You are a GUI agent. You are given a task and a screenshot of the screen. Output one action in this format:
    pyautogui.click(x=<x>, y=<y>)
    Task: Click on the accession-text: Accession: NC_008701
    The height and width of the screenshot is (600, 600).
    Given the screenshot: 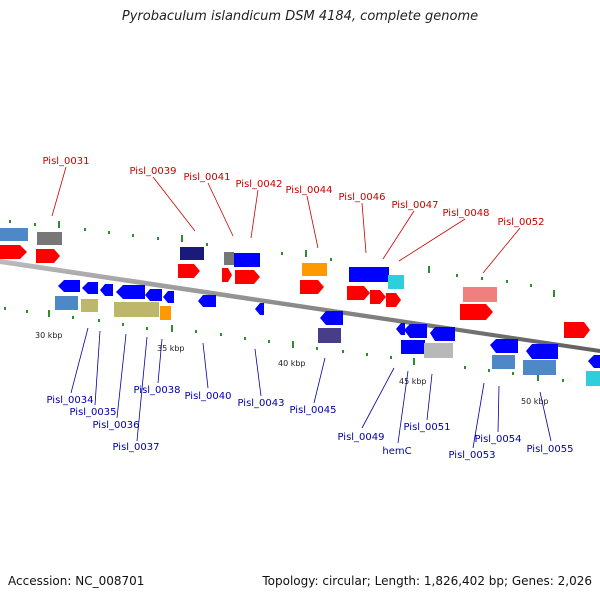 What is the action you would take?
    pyautogui.click(x=76, y=581)
    